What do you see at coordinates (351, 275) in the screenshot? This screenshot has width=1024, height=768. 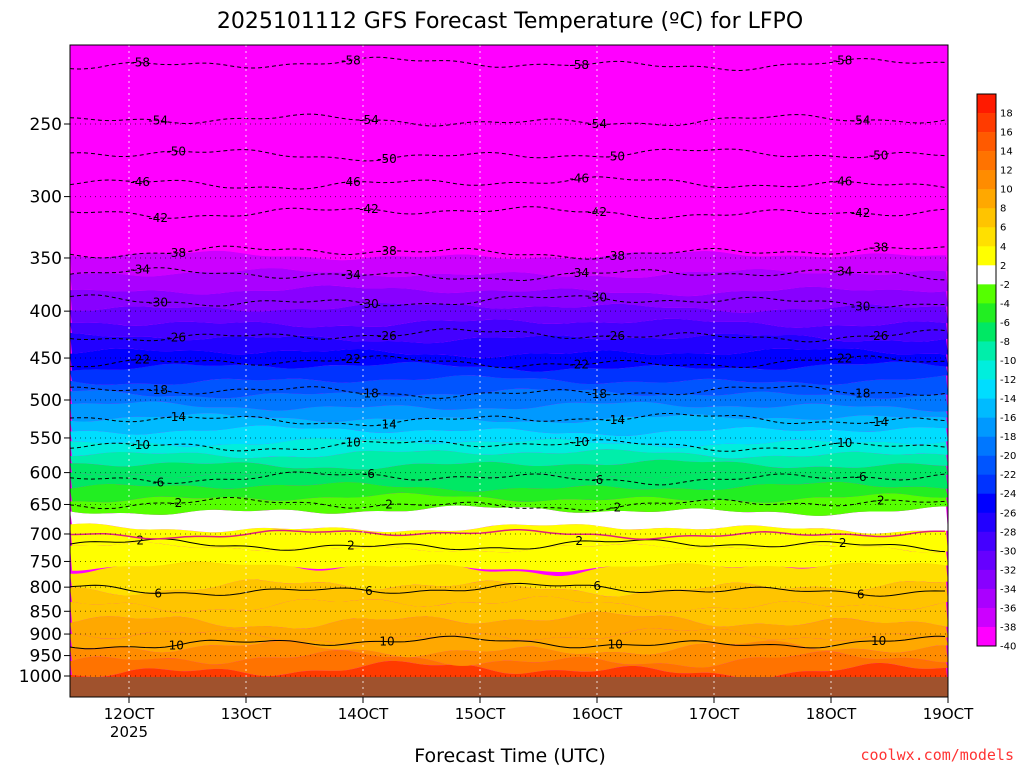 I see `isotherm-label: -34` at bounding box center [351, 275].